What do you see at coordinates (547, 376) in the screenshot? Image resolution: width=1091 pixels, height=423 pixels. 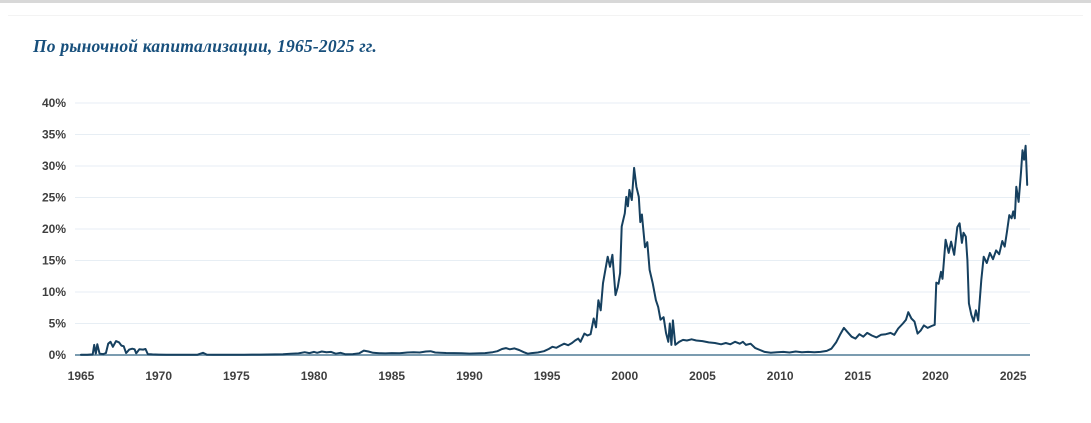 I see `x-axis-tick-label: 1995` at bounding box center [547, 376].